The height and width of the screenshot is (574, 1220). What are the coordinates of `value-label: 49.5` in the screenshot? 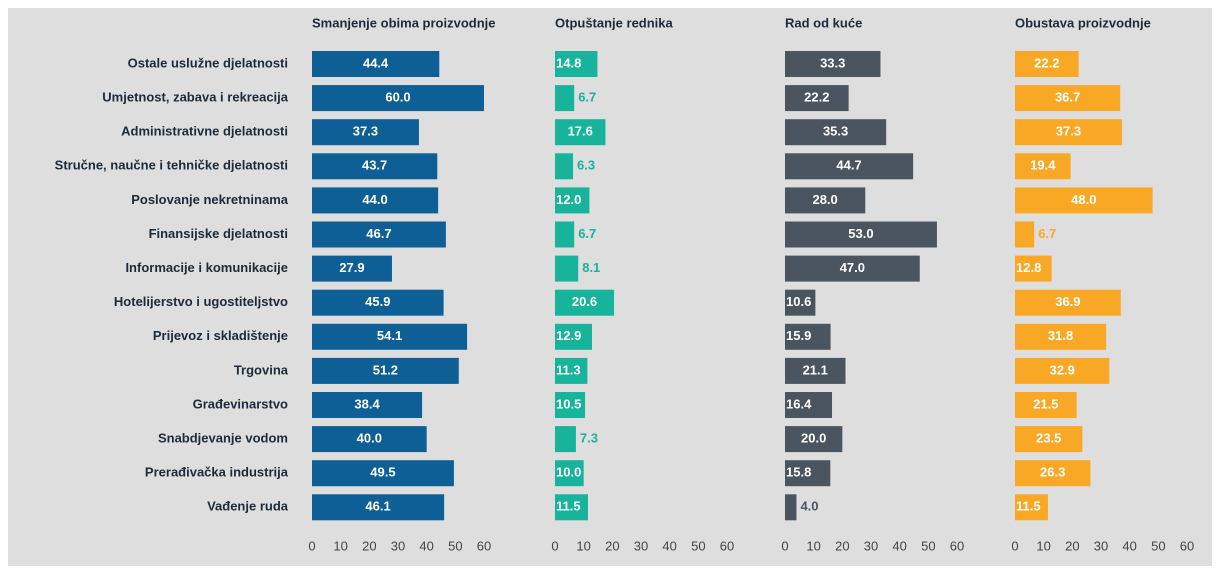 It's located at (382, 472).